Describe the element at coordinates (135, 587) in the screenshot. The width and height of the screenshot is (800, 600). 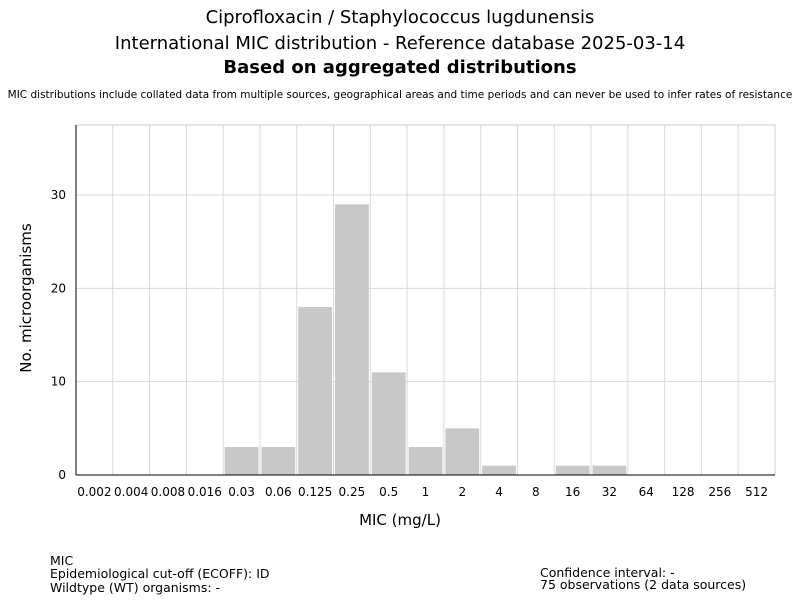
I see `footer-wildtype: Wildtype (WT) organisms: -` at that location.